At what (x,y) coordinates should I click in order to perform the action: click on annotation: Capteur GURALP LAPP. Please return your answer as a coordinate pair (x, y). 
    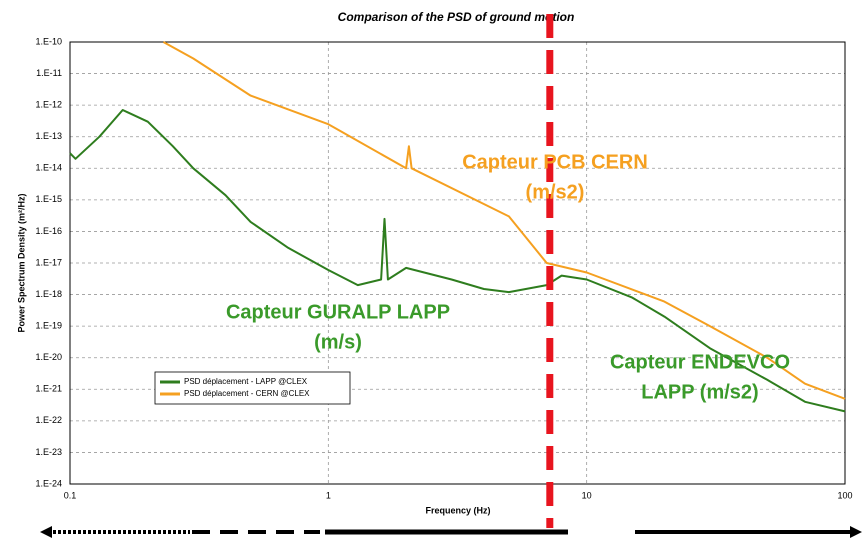
    Looking at the image, I should click on (338, 312).